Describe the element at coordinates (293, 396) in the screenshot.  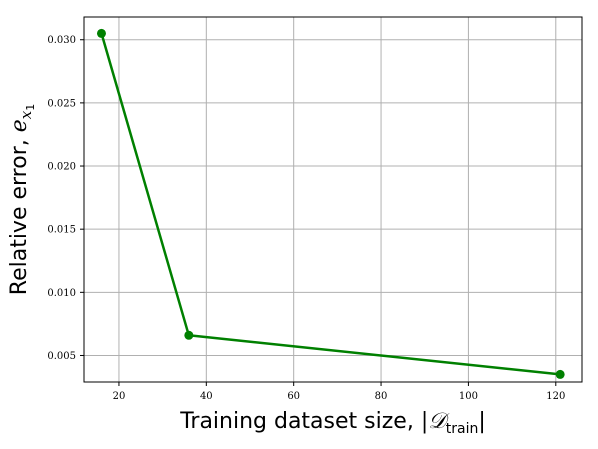
I see `x-tick-label: 60` at that location.